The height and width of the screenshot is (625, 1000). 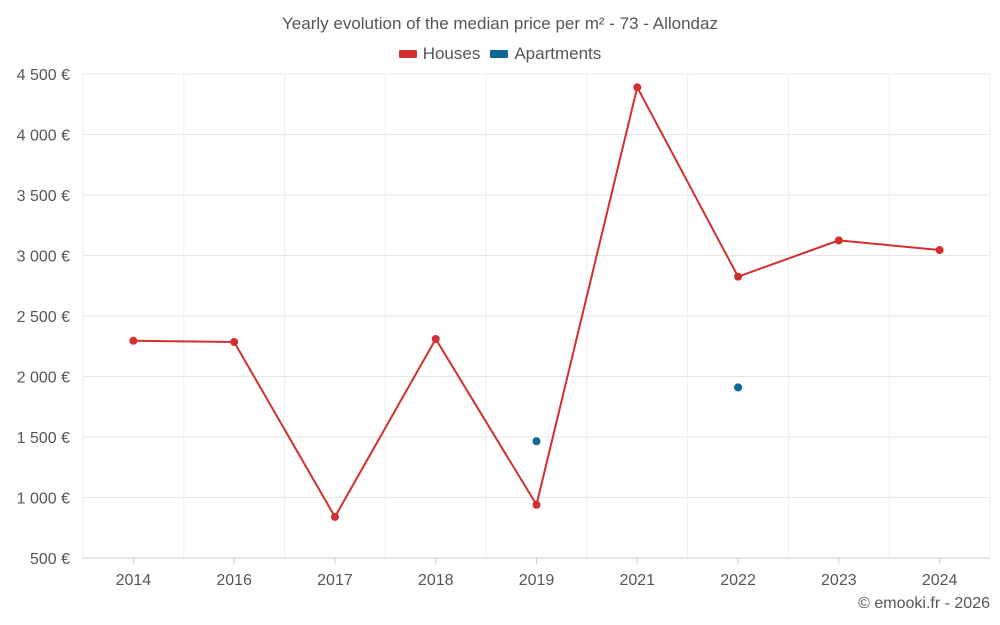 I want to click on x-tick-label: 2018, so click(x=436, y=580).